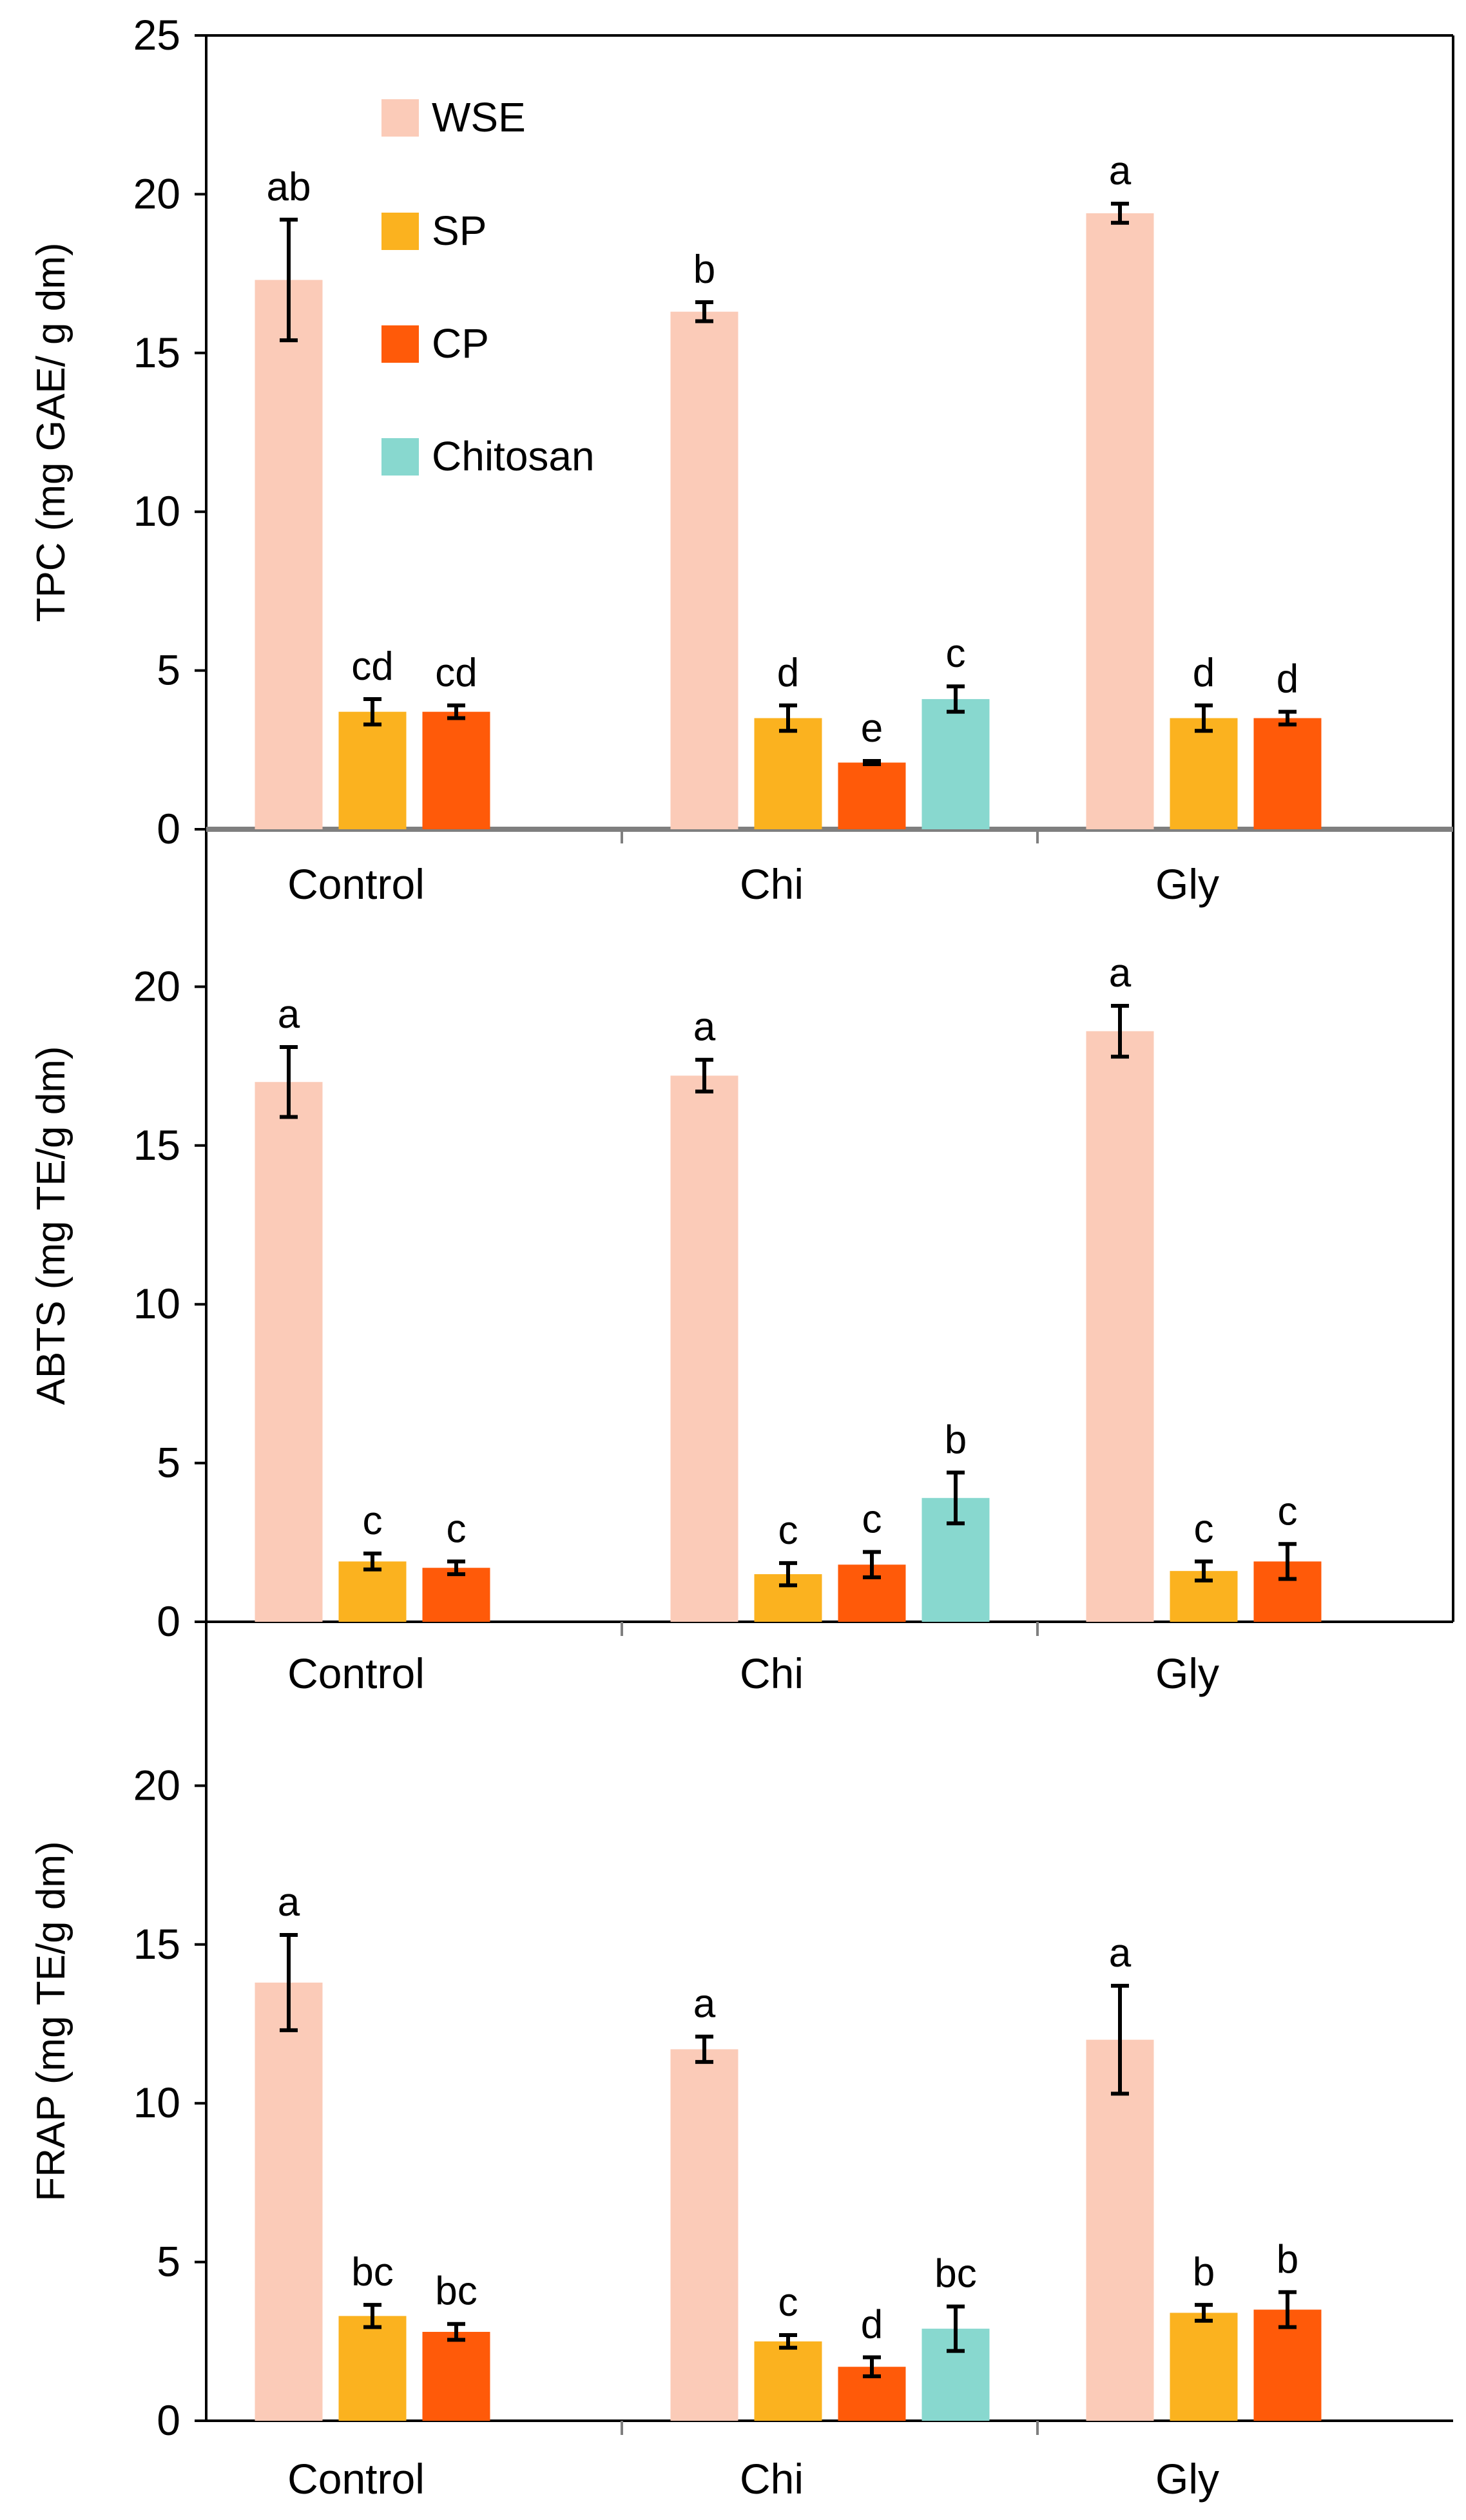  What do you see at coordinates (356, 1673) in the screenshot?
I see `abts-category-label: Control` at bounding box center [356, 1673].